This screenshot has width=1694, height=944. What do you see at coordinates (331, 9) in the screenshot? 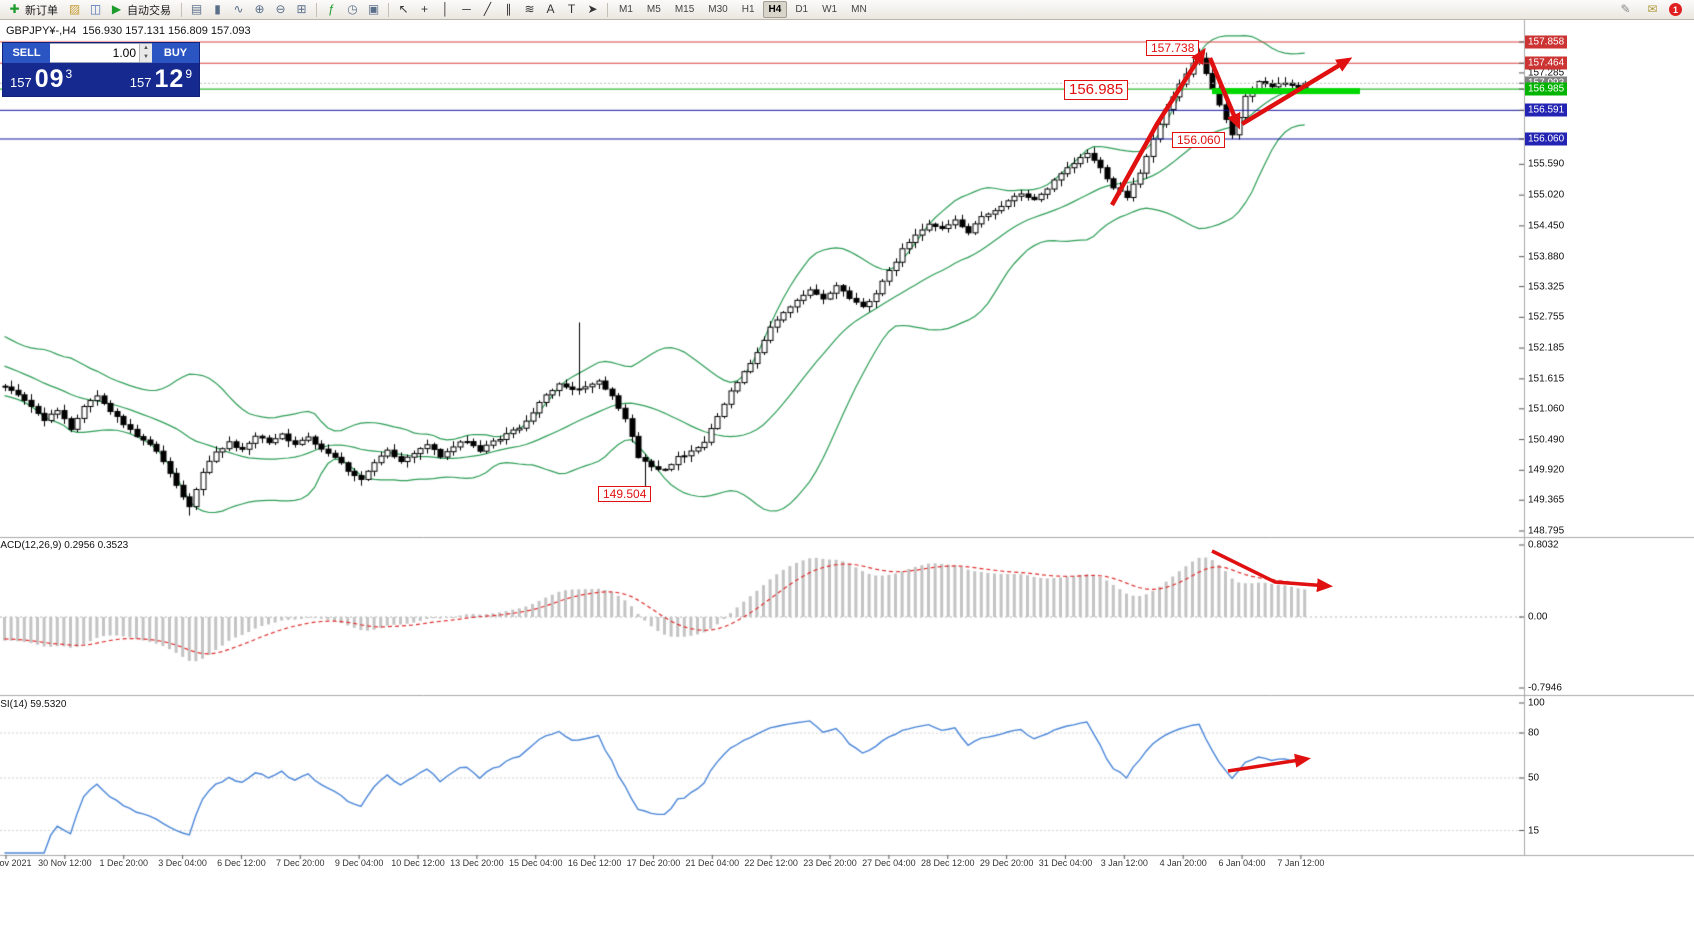
I see `indicators-icon: ƒ` at bounding box center [331, 9].